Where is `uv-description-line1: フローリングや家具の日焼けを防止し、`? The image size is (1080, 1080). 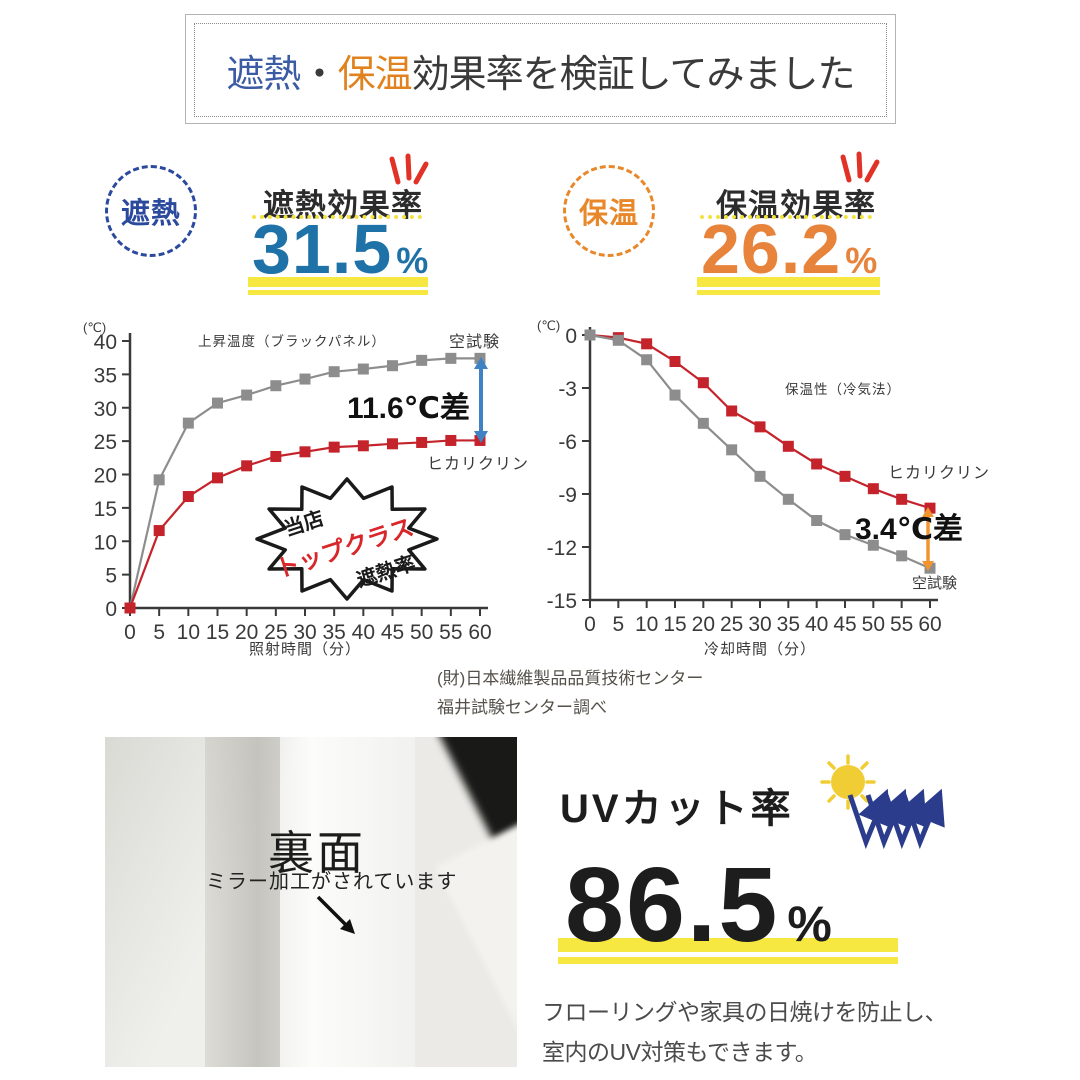 uv-description-line1: フローリングや家具の日焼けを防止し、 is located at coordinates (745, 1012).